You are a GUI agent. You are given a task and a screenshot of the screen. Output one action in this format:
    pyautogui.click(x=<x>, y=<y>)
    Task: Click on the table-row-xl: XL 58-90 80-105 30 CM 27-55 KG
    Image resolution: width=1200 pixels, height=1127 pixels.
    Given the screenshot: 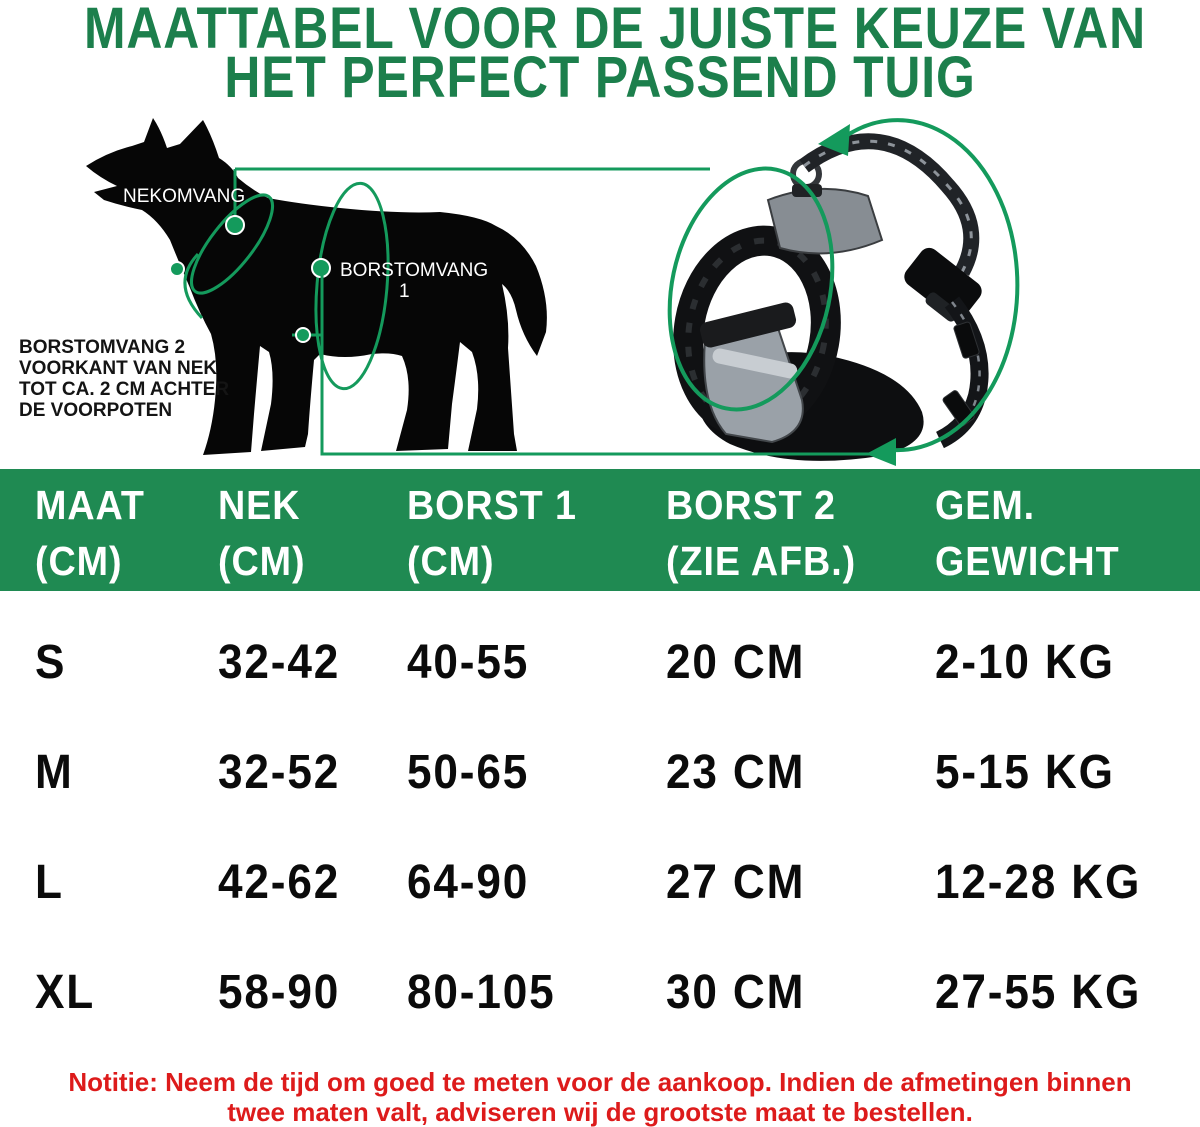 What is the action you would take?
    pyautogui.click(x=600, y=992)
    